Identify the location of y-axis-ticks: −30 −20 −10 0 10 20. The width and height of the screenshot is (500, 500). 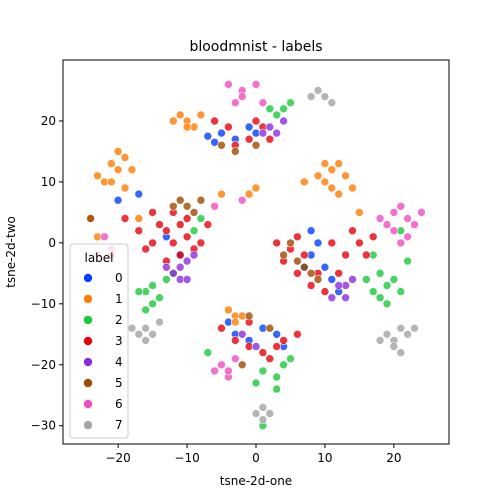
(47, 273).